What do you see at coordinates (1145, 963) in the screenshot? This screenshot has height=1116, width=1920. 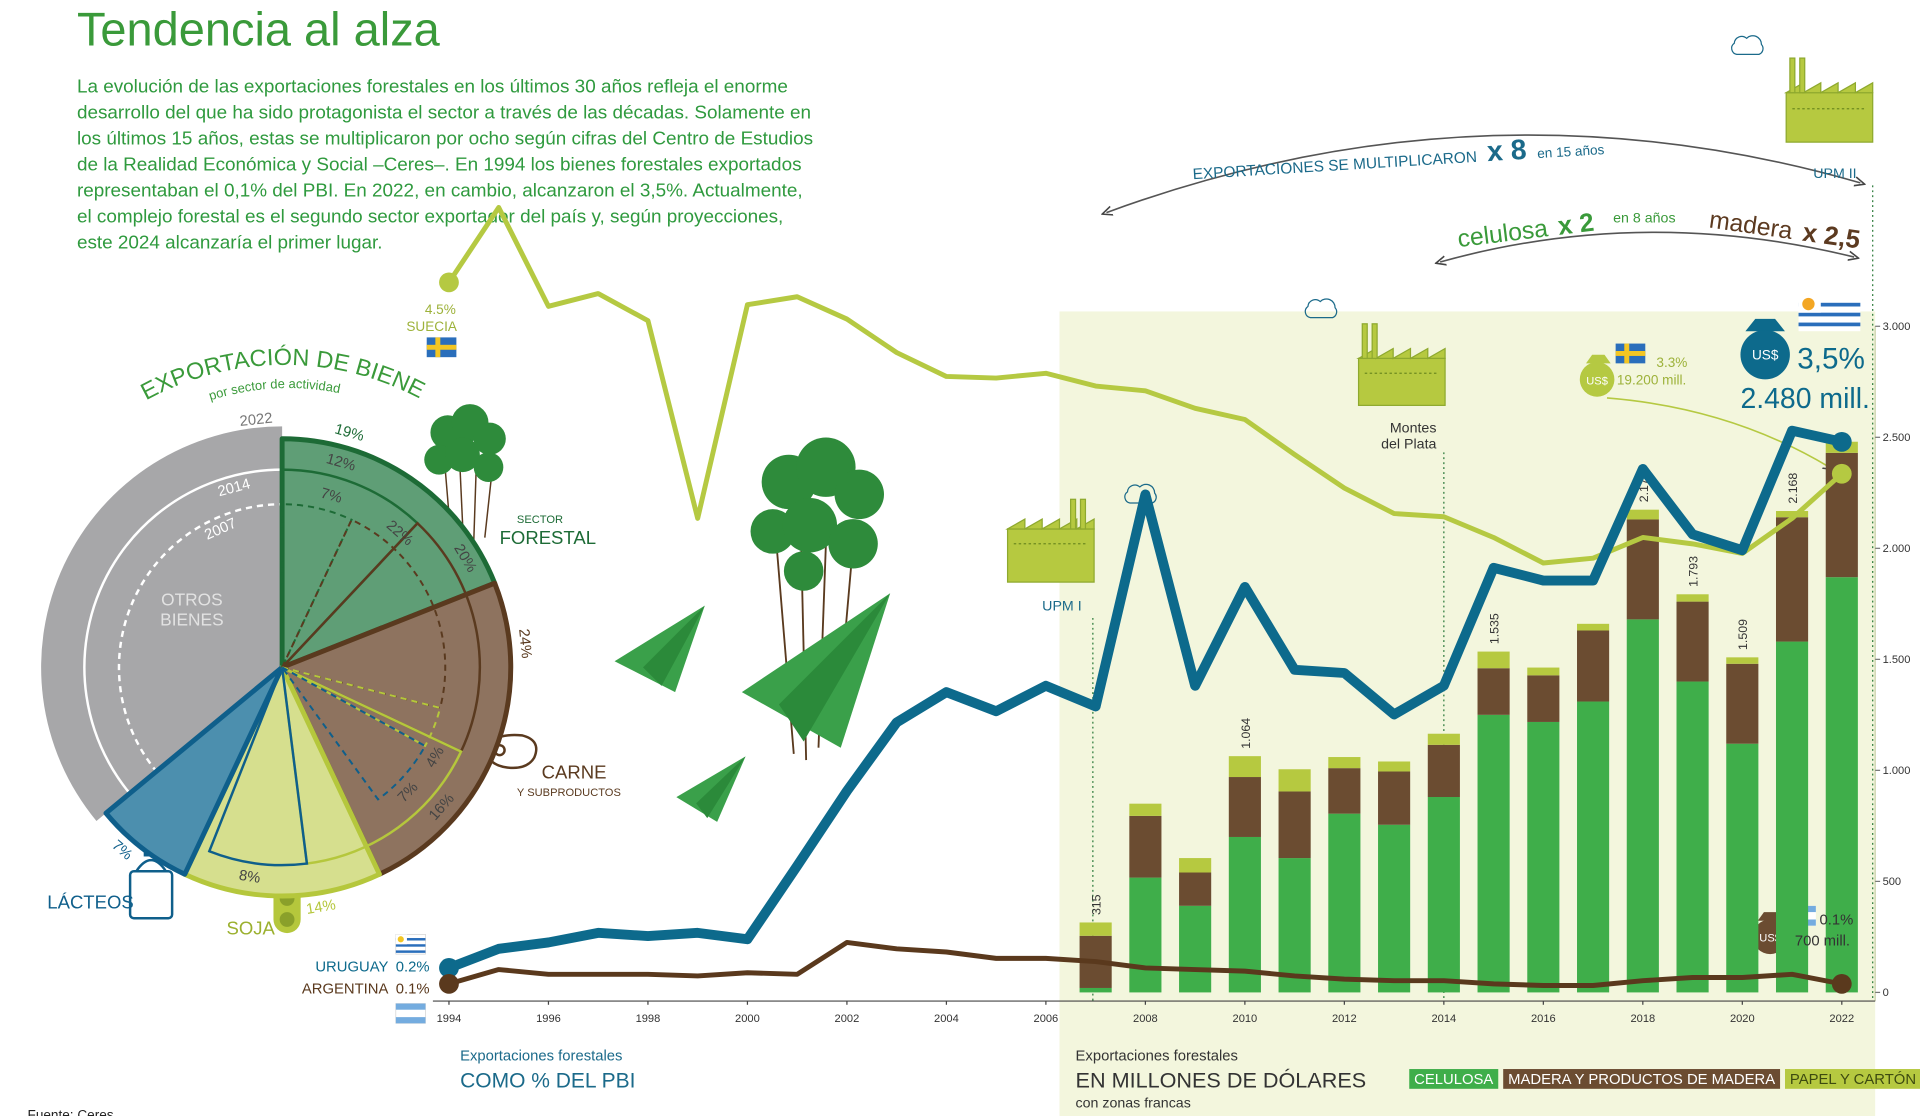 I see `line-series` at bounding box center [1145, 963].